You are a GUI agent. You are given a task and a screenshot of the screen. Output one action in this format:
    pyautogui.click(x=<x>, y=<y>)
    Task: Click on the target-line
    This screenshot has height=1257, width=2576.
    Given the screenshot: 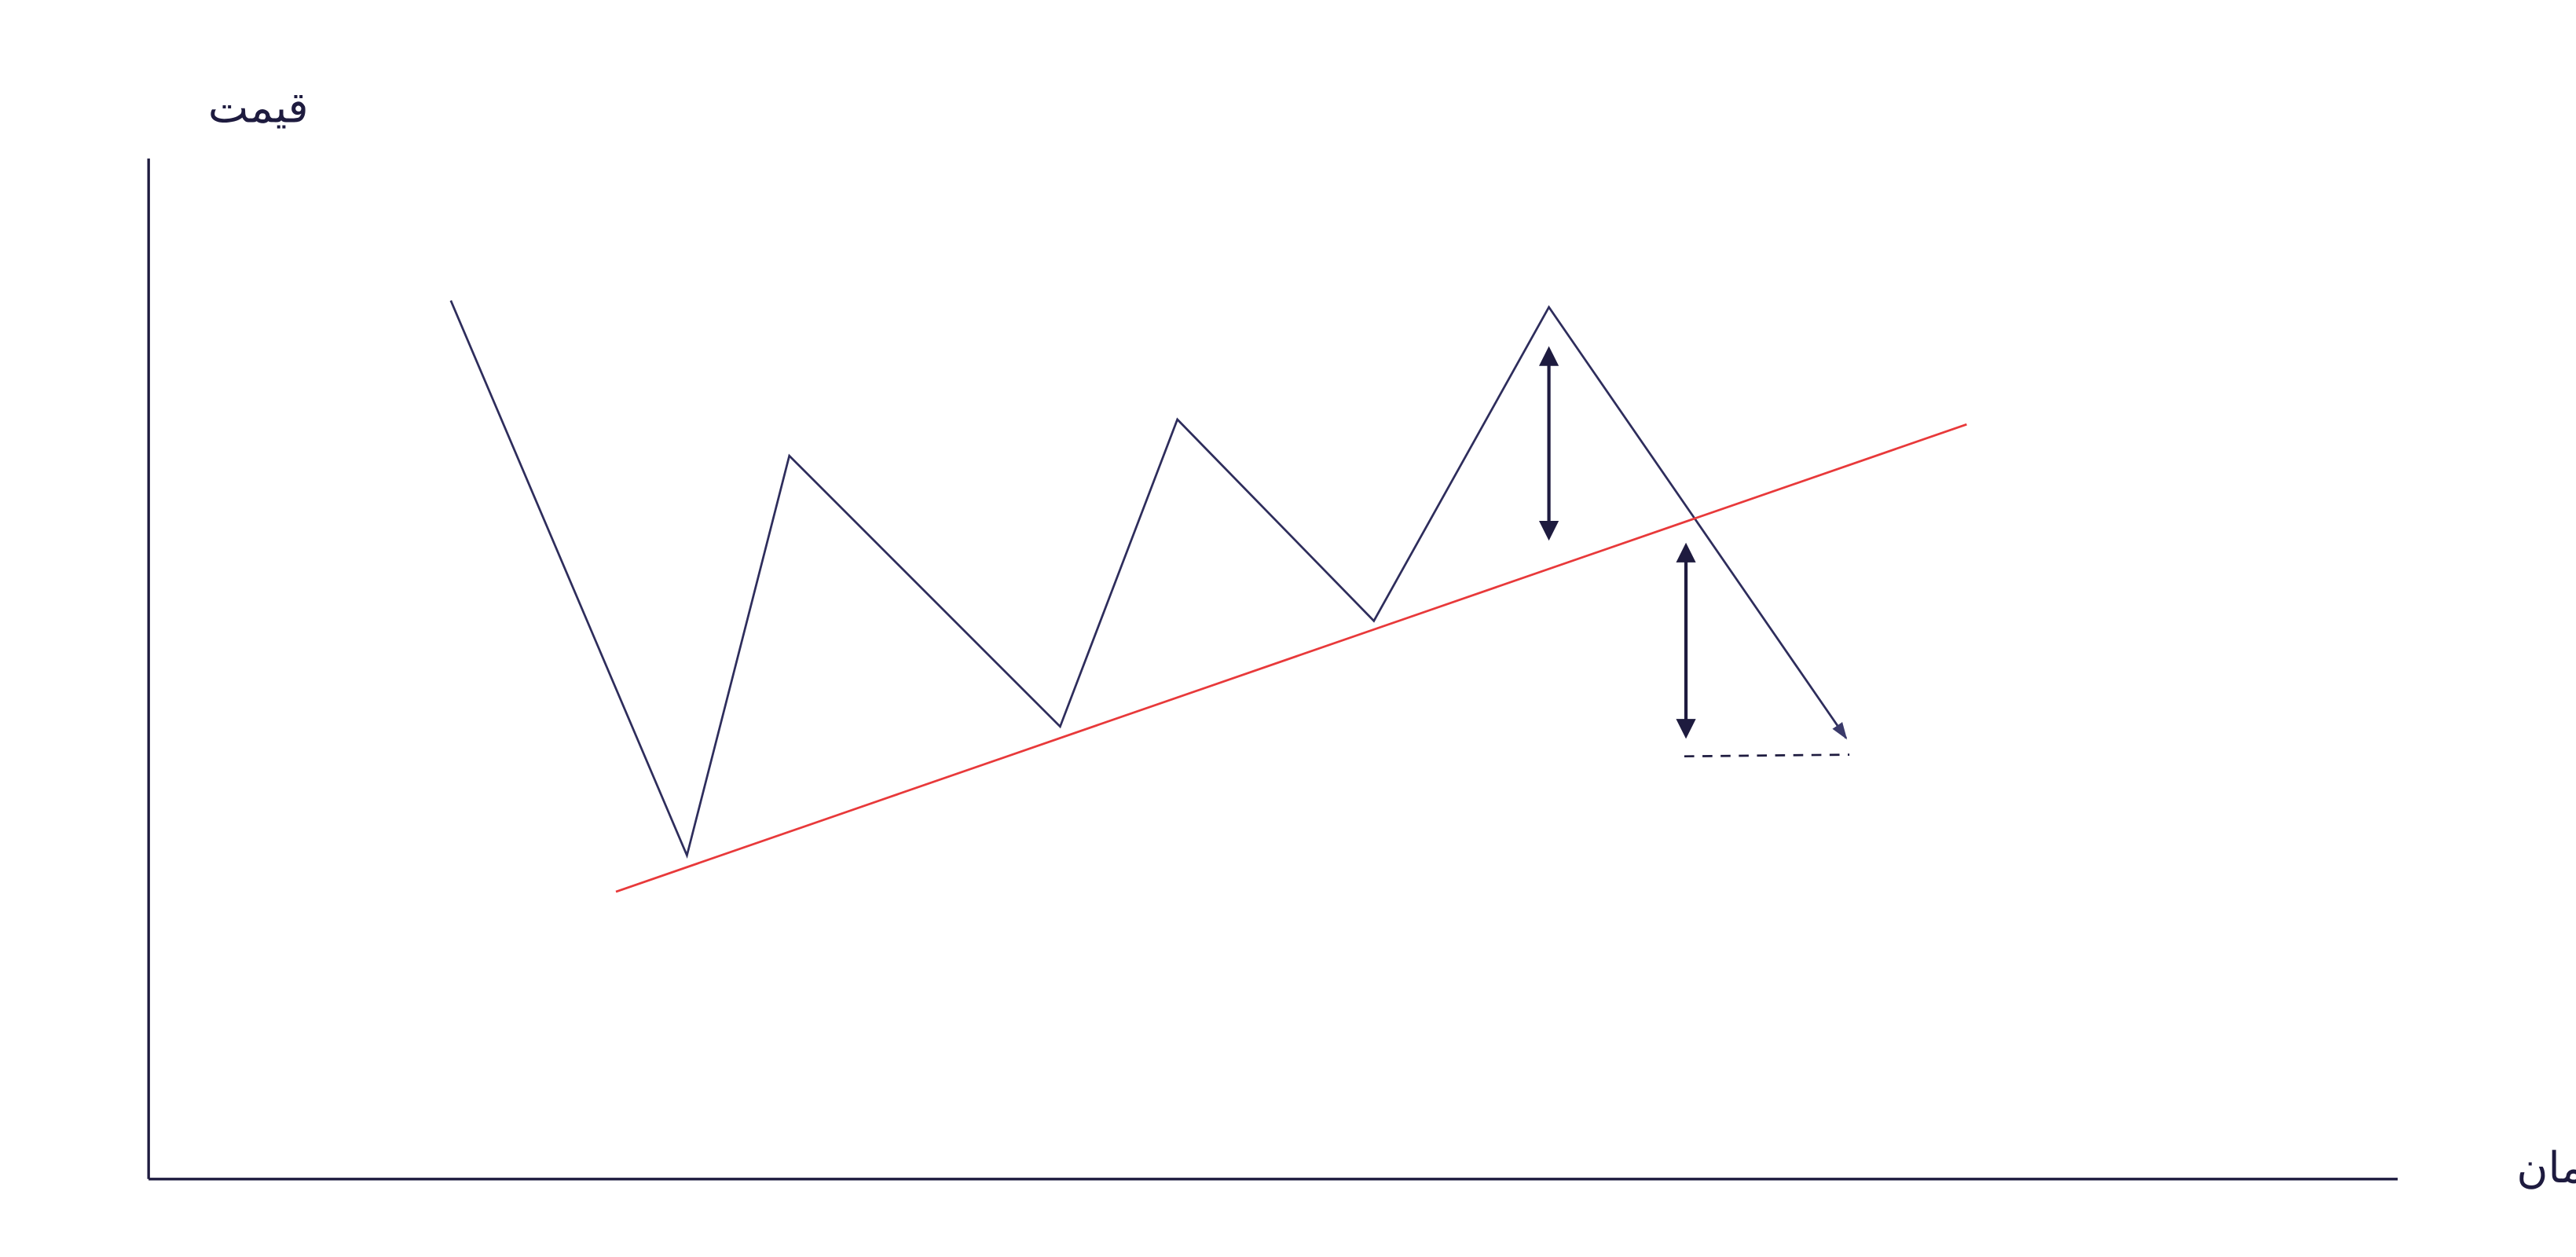 What is the action you would take?
    pyautogui.click(x=1767, y=755)
    